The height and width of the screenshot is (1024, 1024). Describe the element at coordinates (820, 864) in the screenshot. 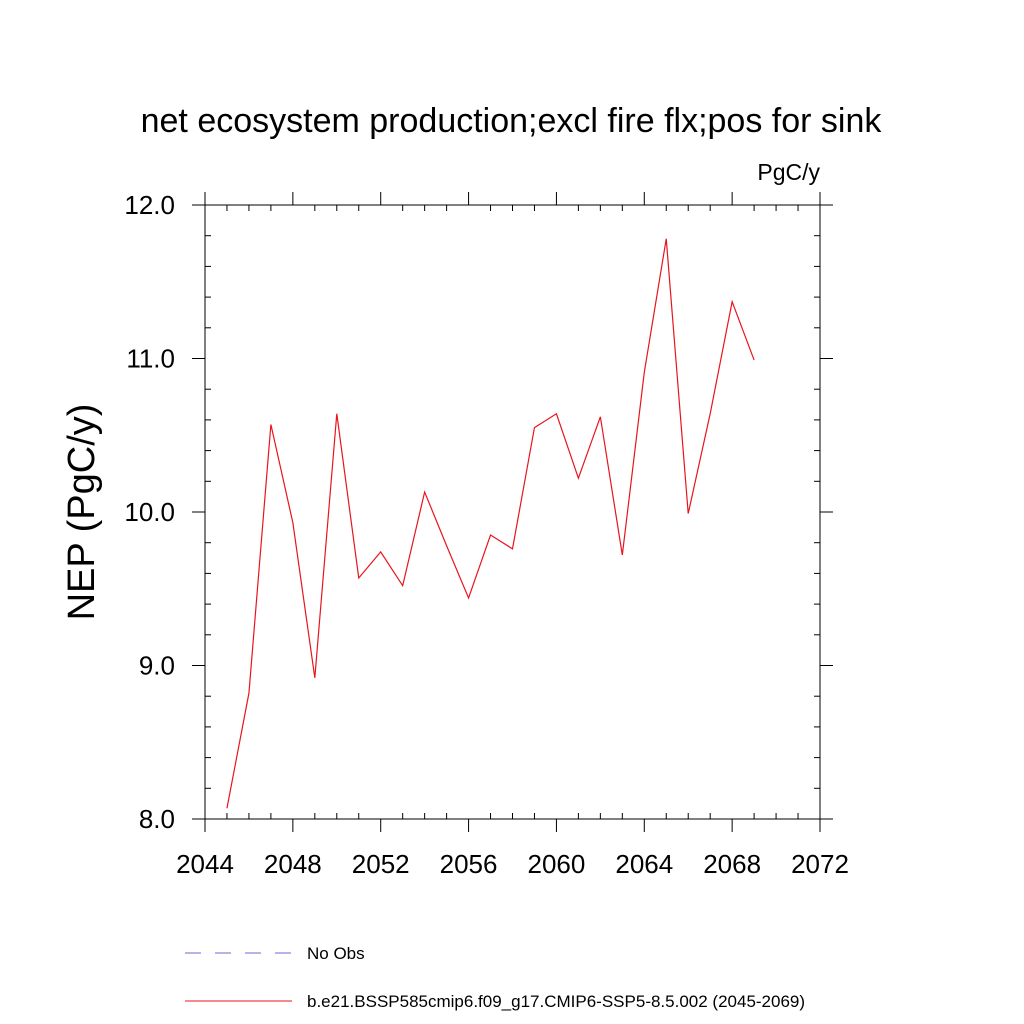

I see `x-tick-label: 2072` at that location.